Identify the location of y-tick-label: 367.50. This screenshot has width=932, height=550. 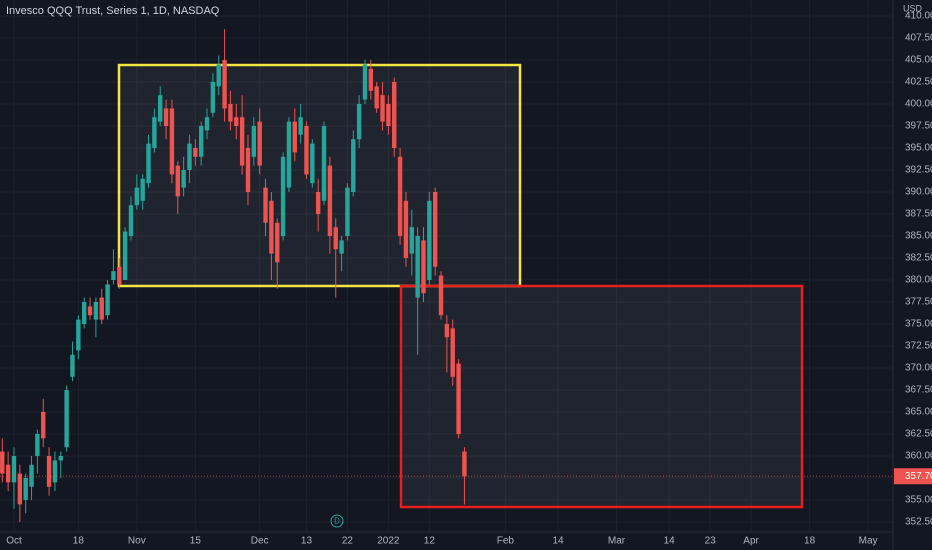
(918, 390).